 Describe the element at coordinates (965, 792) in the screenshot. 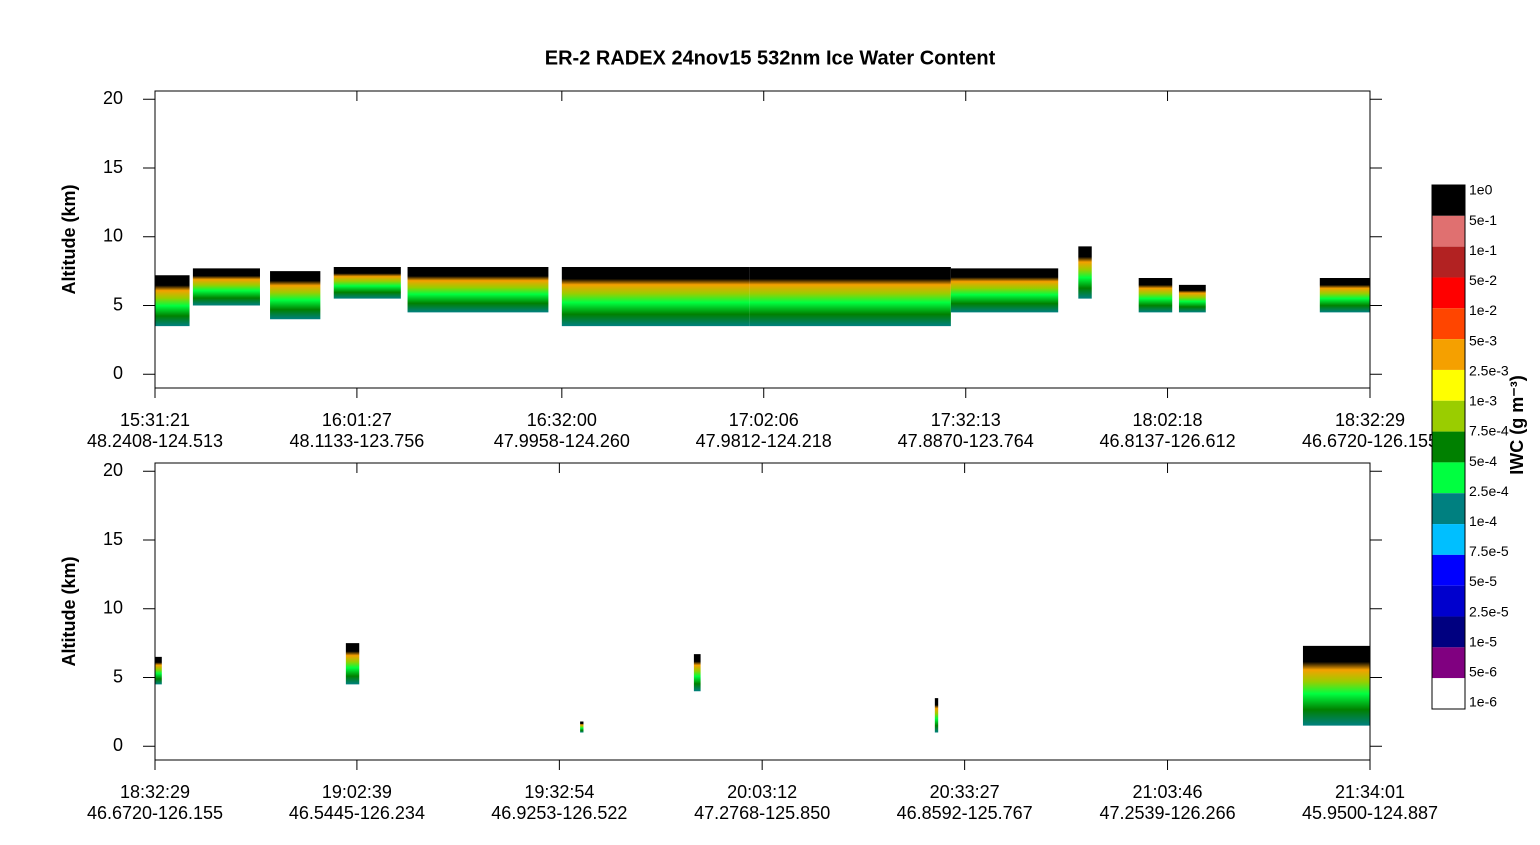

I see `x-tick-label: 20:33:27` at that location.